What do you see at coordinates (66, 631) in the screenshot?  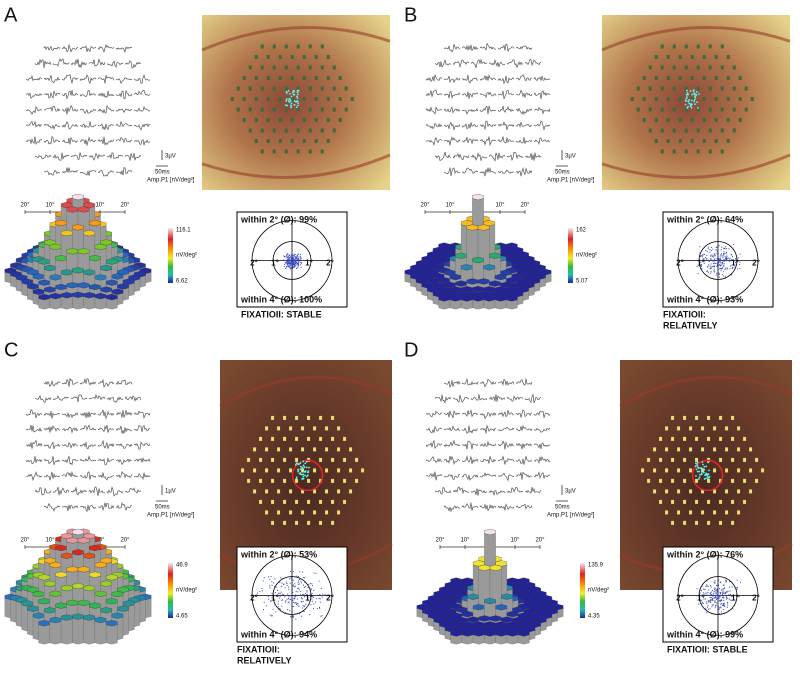 I see `hex-side` at bounding box center [66, 631].